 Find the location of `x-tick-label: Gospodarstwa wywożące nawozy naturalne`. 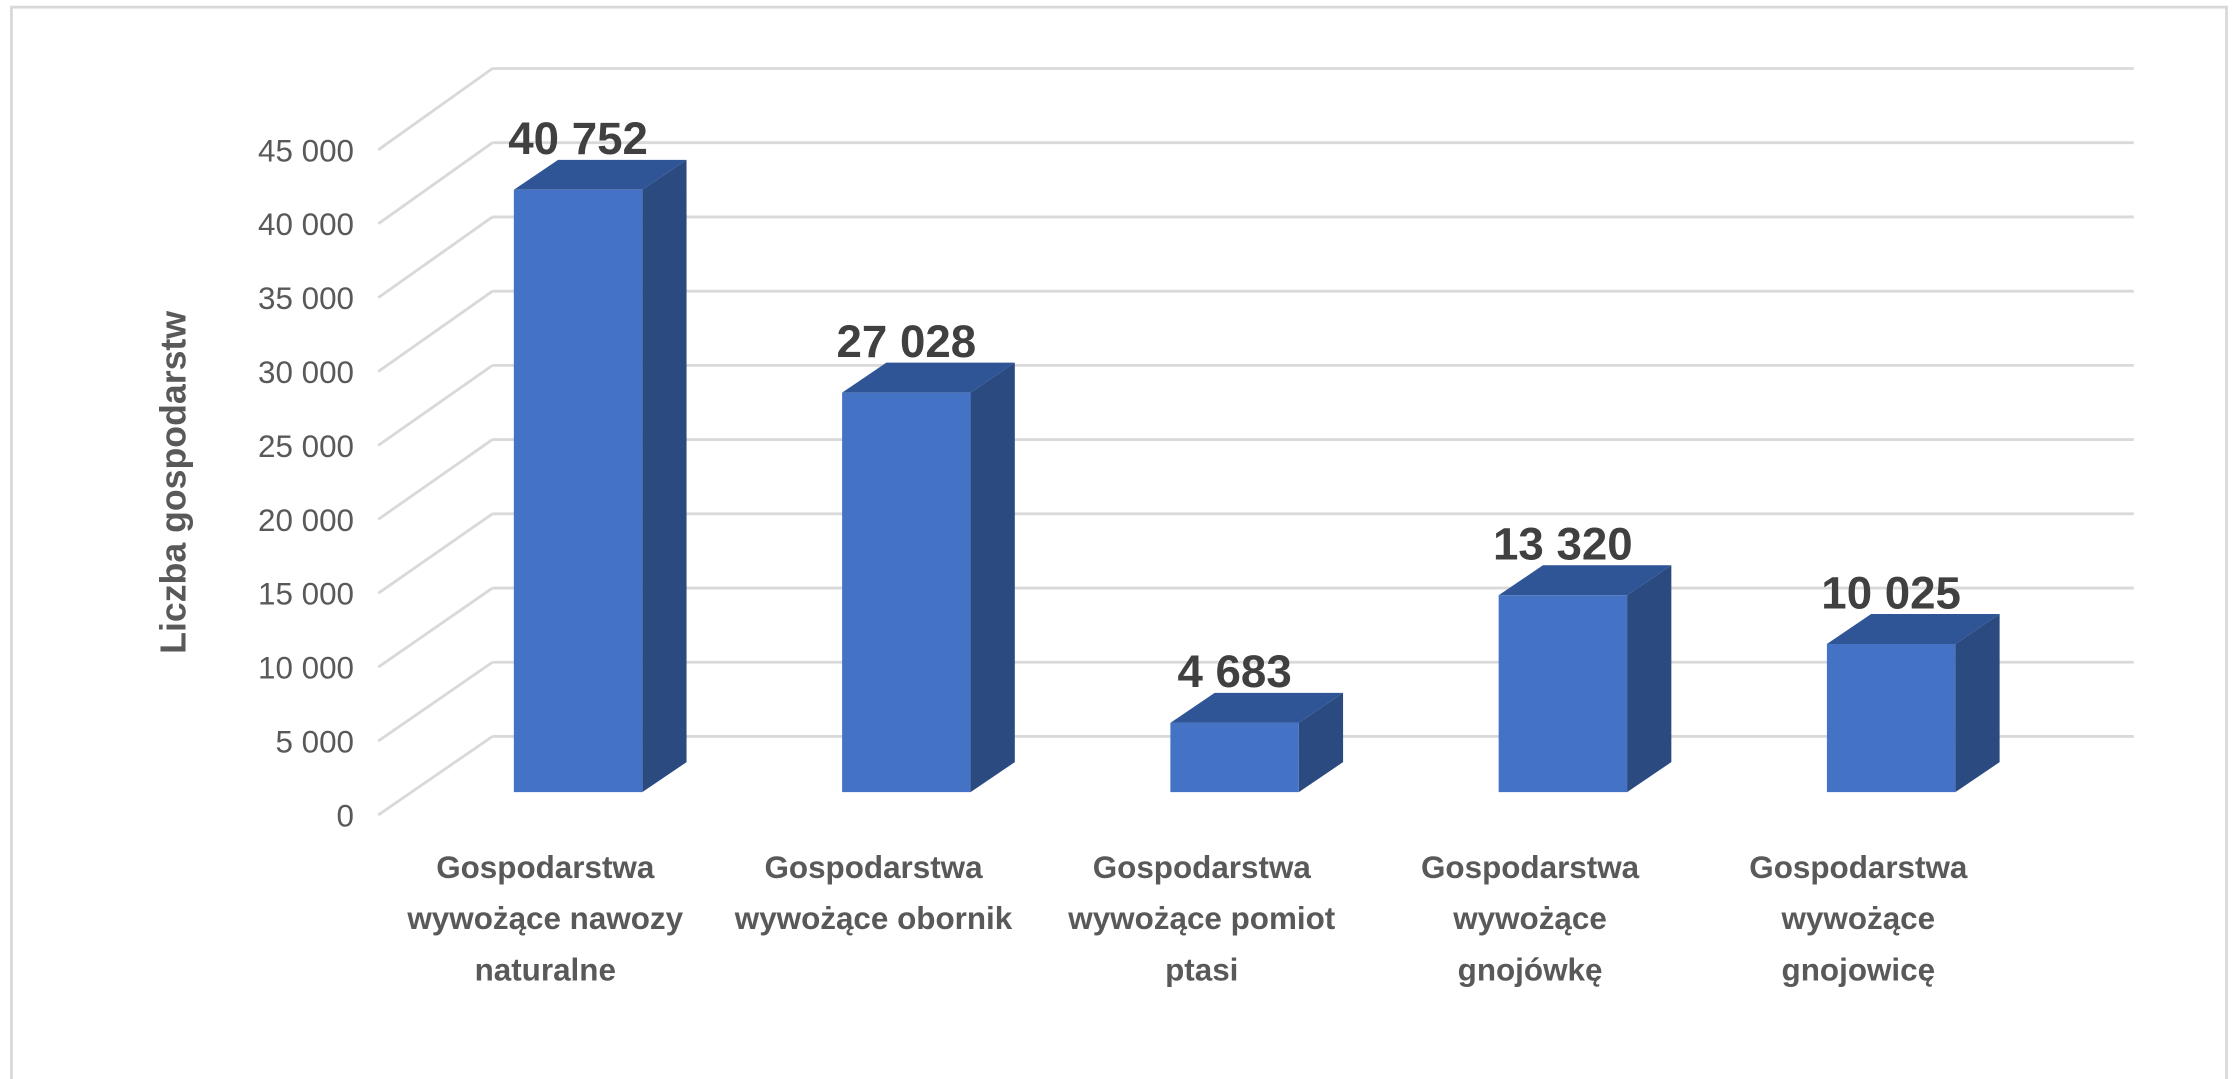

x-tick-label: Gospodarstwa wywożące nawozy naturalne is located at coordinates (545, 918).